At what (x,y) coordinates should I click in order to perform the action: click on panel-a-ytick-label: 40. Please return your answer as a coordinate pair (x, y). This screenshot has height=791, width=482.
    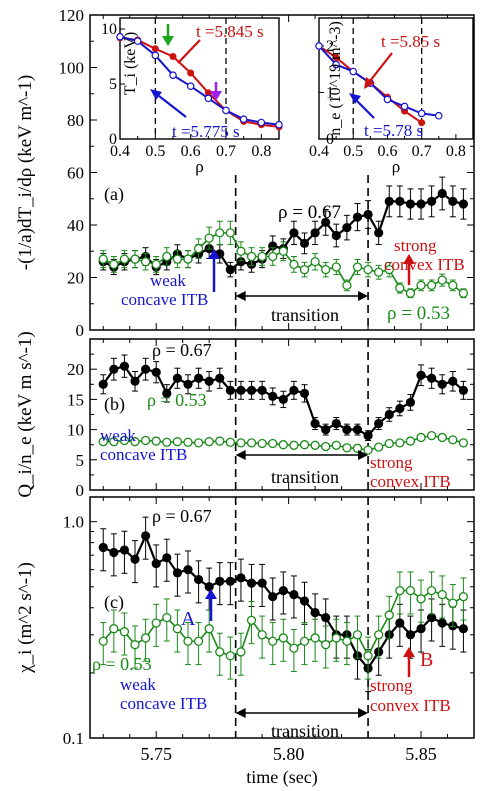
    Looking at the image, I should click on (75, 225).